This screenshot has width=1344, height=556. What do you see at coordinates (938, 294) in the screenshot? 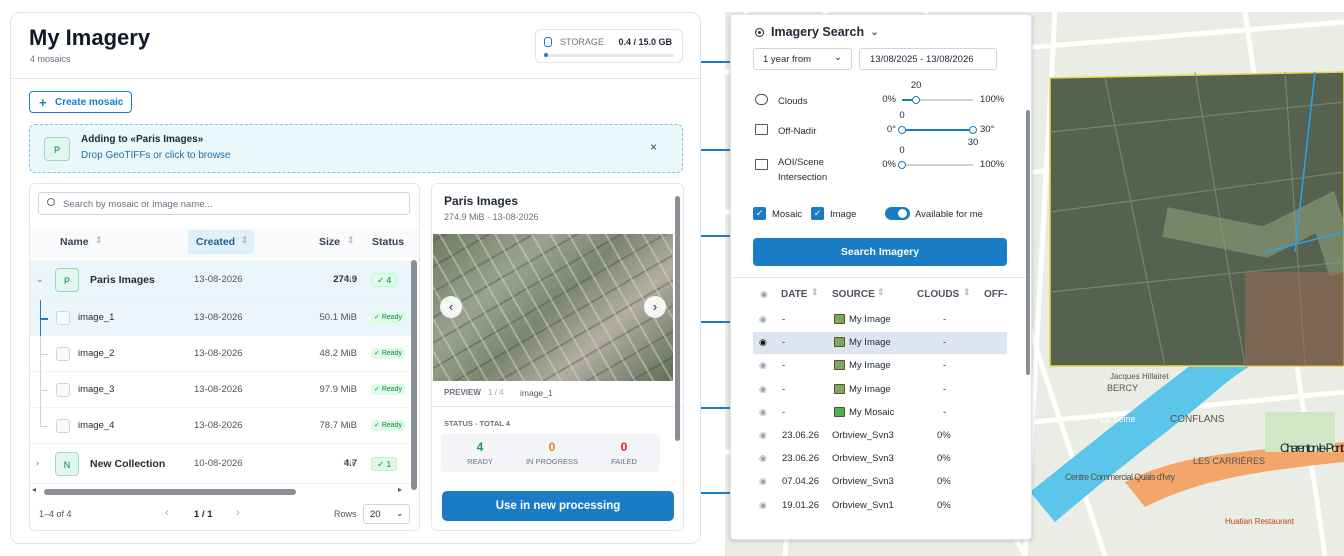
I see `column-header: CLOUDS` at bounding box center [938, 294].